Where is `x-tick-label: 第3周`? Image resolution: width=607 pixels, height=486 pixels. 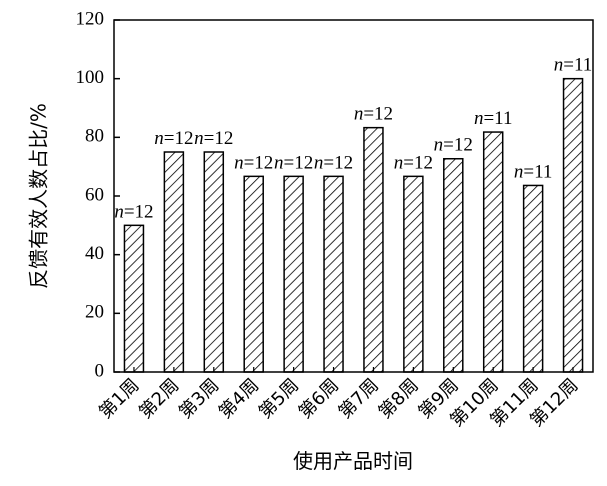 x-tick-label: 第3周 is located at coordinates (199, 399).